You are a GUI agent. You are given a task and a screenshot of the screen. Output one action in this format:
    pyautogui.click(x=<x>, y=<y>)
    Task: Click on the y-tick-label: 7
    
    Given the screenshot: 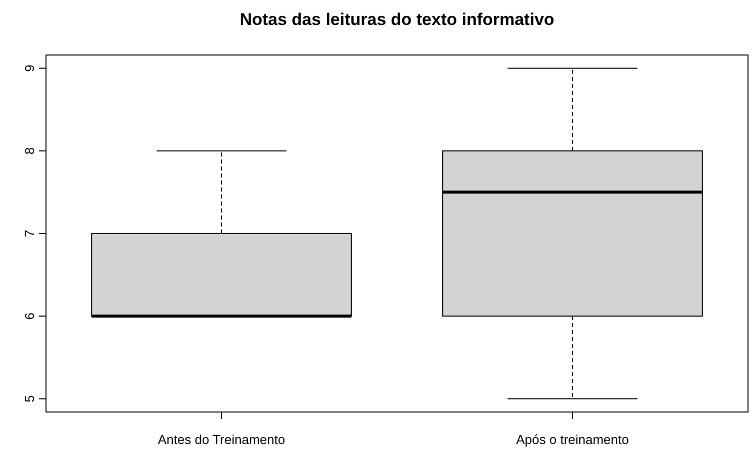 What is the action you would take?
    pyautogui.click(x=29, y=234)
    